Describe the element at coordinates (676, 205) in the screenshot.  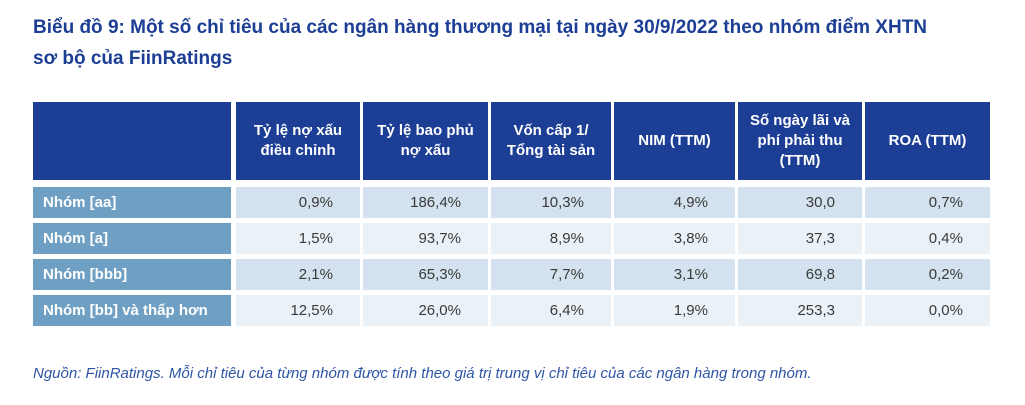
I see `value-cell: 4,9%` at that location.